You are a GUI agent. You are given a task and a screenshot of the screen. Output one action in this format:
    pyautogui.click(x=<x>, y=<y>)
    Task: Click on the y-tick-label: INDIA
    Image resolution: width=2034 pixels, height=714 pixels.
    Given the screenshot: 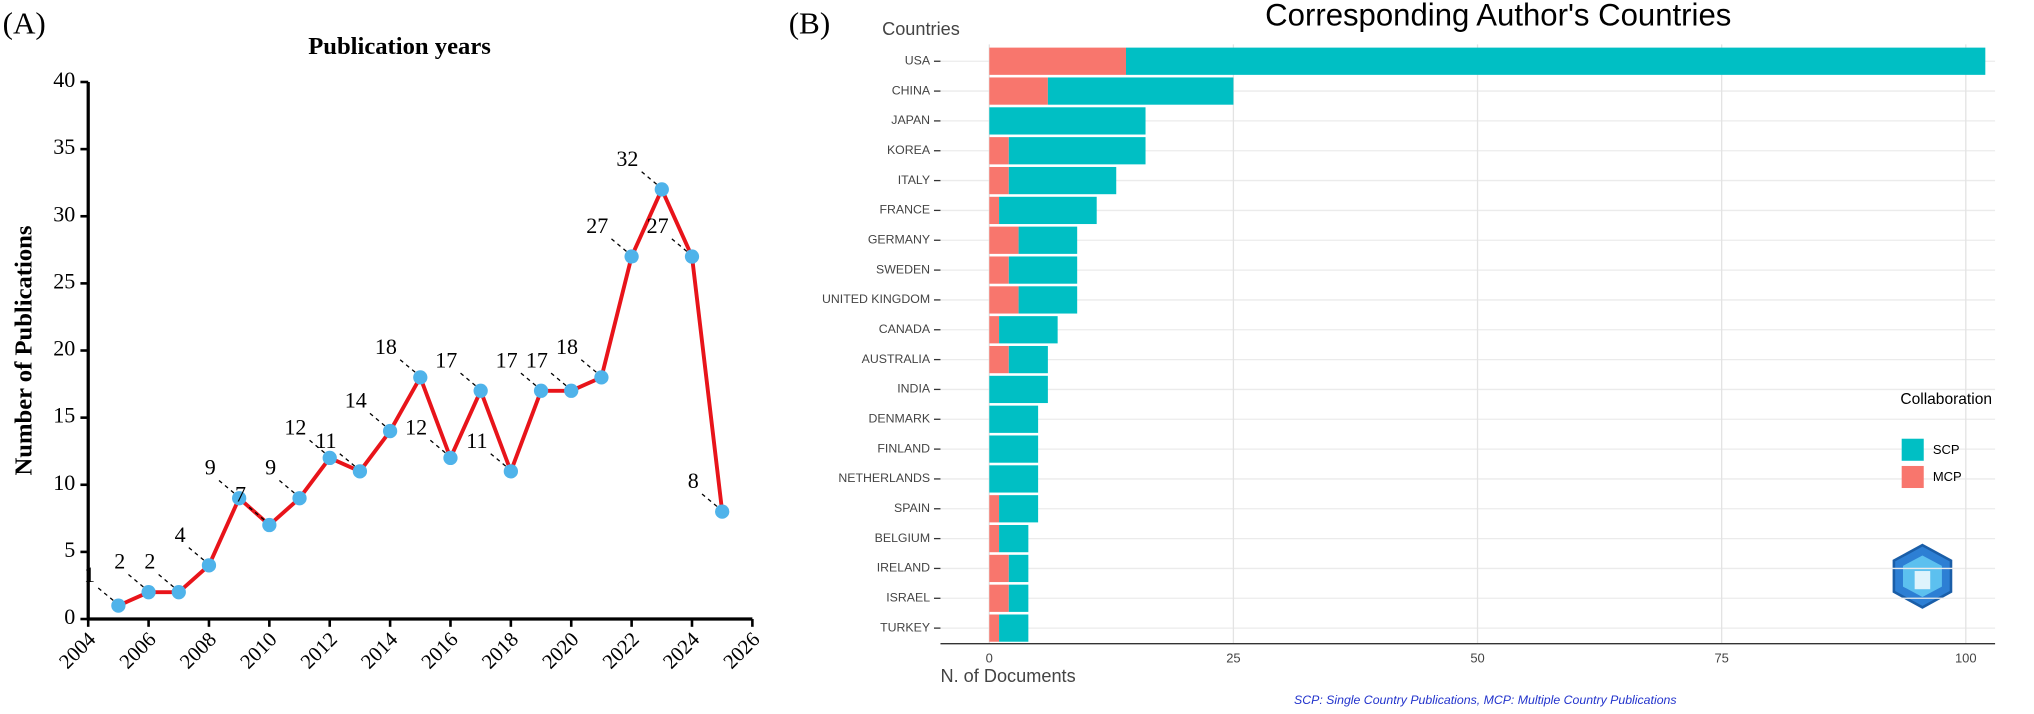 What is the action you would take?
    pyautogui.click(x=914, y=389)
    